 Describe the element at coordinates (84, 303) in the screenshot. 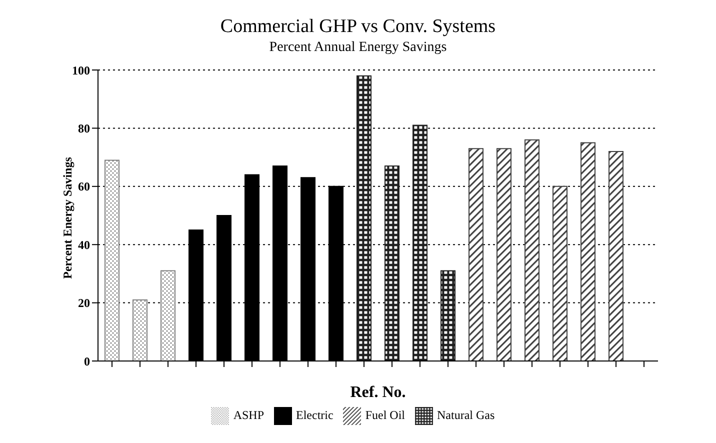

I see `y-tick-label: 20` at that location.